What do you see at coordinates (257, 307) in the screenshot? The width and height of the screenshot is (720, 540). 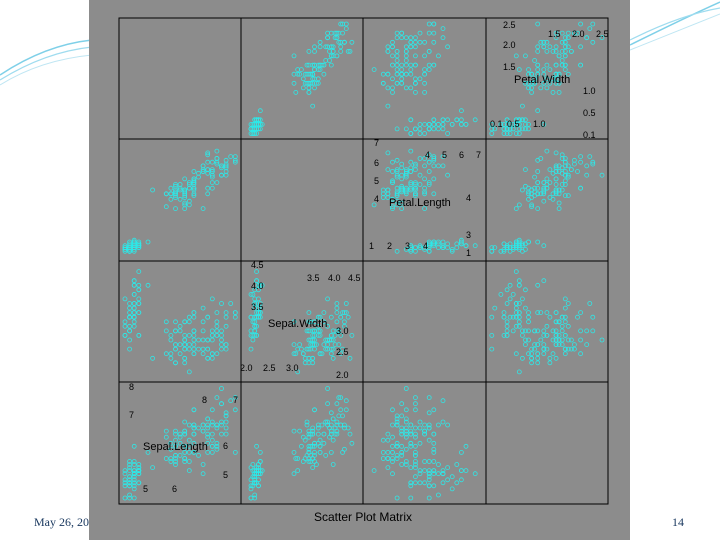 I see `tick-label: 3.5` at bounding box center [257, 307].